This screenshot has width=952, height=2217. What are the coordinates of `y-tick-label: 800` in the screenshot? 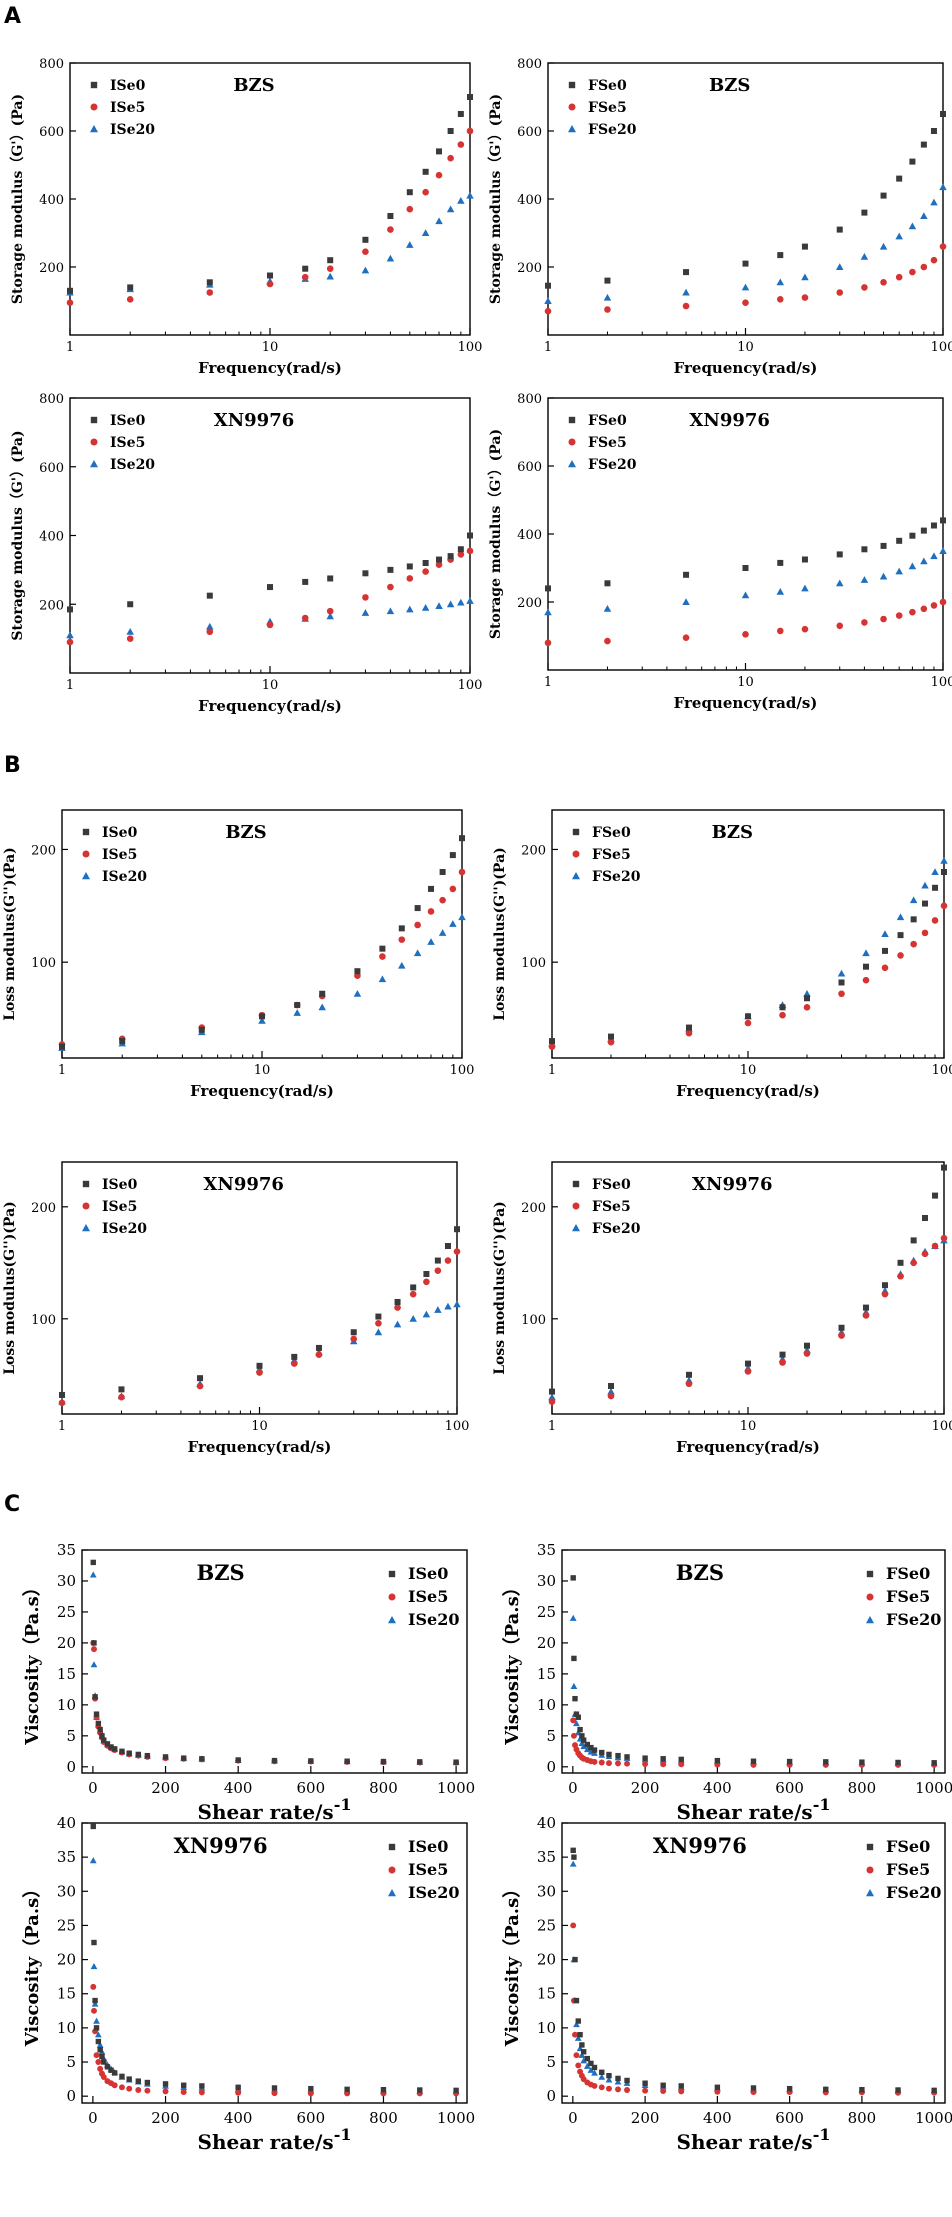 It's located at (529, 399).